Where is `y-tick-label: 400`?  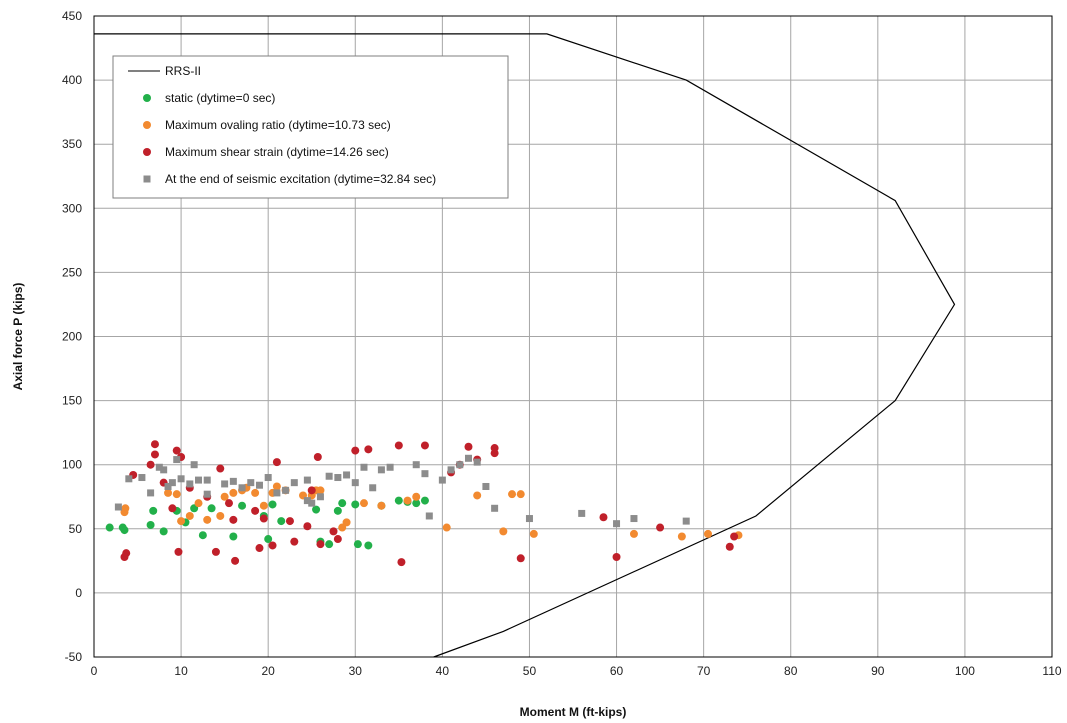
y-tick-label: 400 is located at coordinates (72, 80).